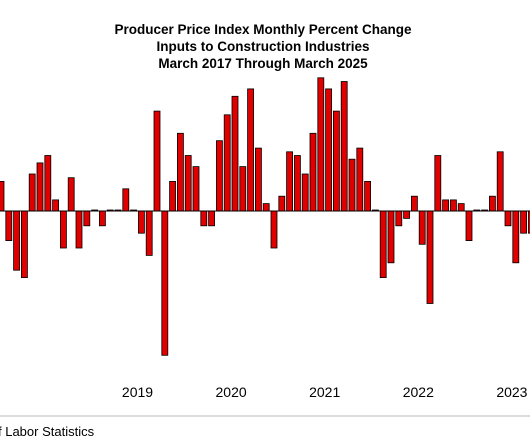  I want to click on year-tick-label-4: 2023, so click(511, 392).